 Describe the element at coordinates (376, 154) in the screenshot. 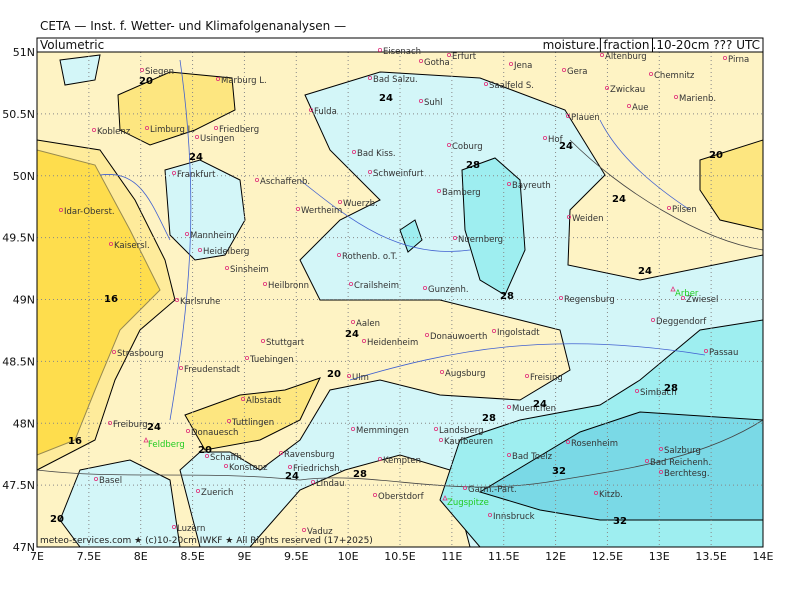

I see `city-label: Bad Kiss.` at that location.